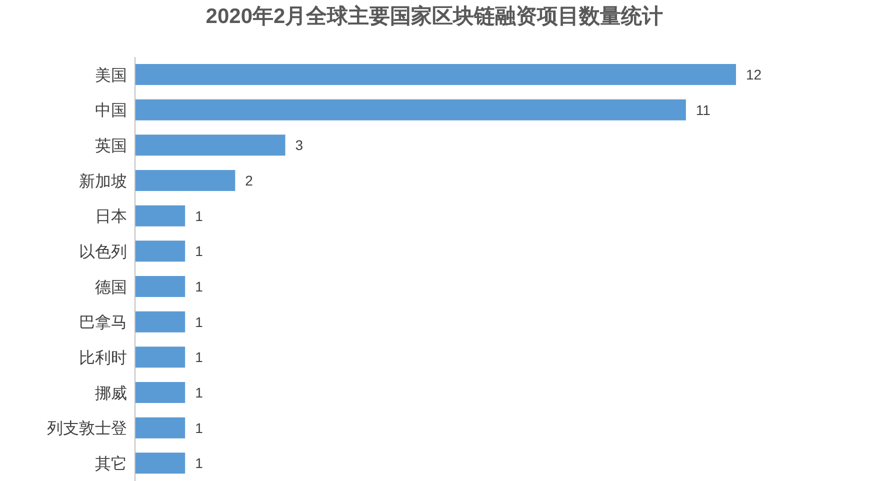 This screenshot has width=869, height=481. What do you see at coordinates (111, 393) in the screenshot?
I see `y-tick-label: 挪威` at bounding box center [111, 393].